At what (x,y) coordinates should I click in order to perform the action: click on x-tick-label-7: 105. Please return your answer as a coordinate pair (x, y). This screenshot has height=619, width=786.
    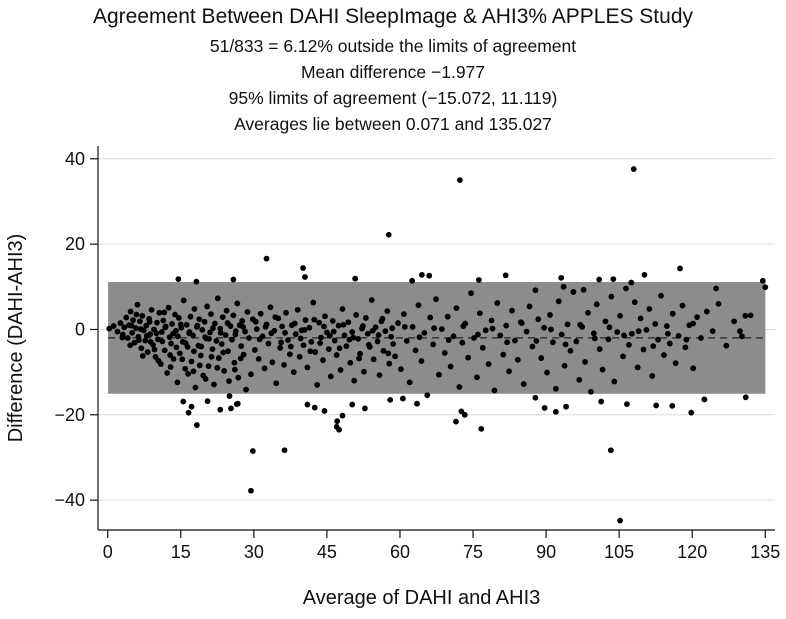
    Looking at the image, I should click on (619, 552).